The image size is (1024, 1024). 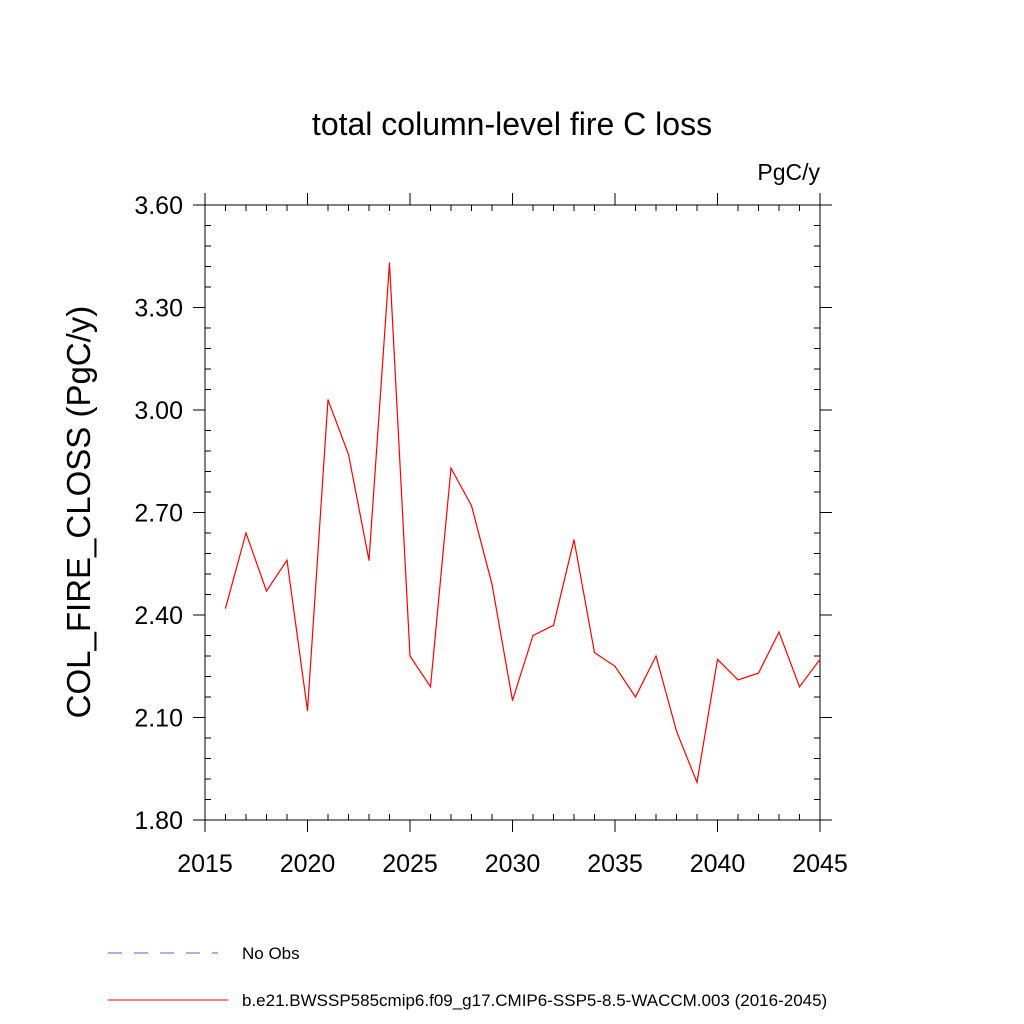 What do you see at coordinates (158, 309) in the screenshot?
I see `y-tick-label: 3.30` at bounding box center [158, 309].